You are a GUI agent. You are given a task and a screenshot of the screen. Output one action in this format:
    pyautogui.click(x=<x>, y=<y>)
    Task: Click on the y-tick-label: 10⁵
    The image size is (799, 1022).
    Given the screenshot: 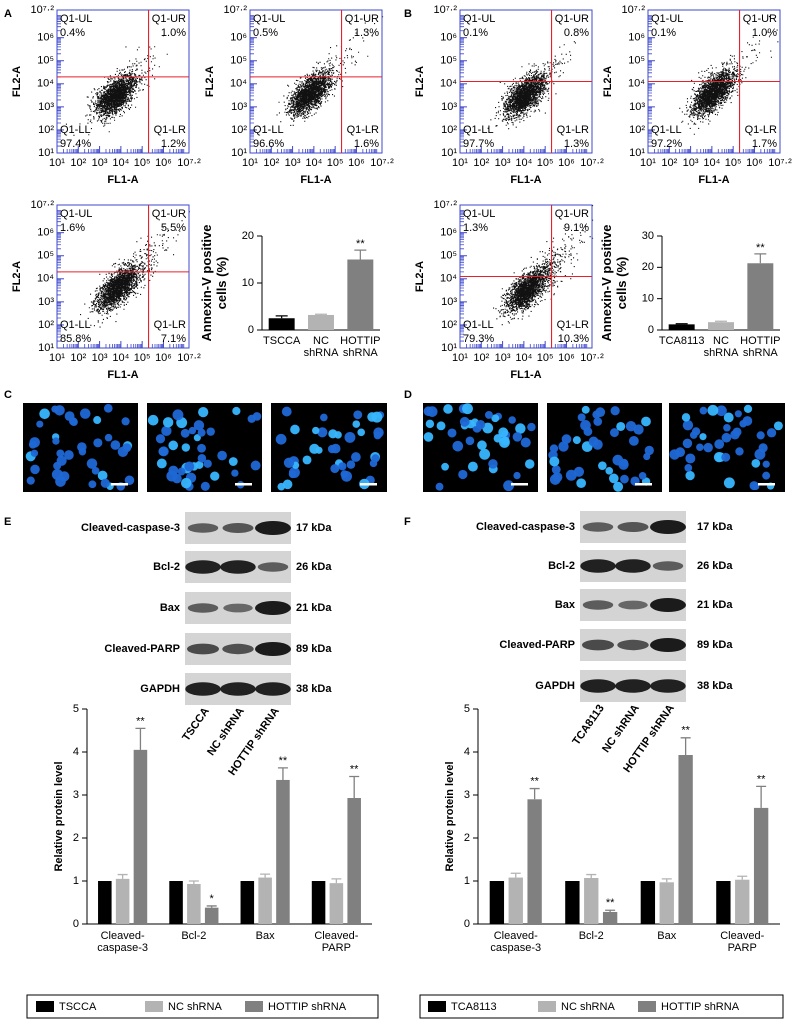 What is the action you would take?
    pyautogui.click(x=448, y=61)
    